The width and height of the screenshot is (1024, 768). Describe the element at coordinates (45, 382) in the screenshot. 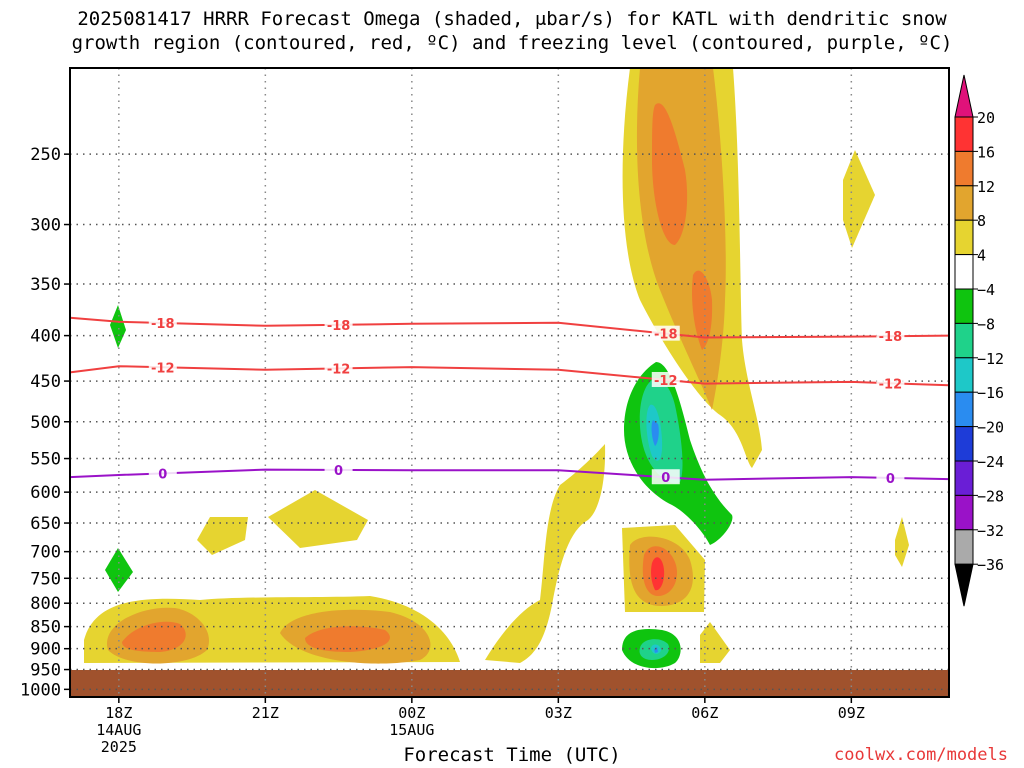

I see `y-tick-label: 450` at that location.